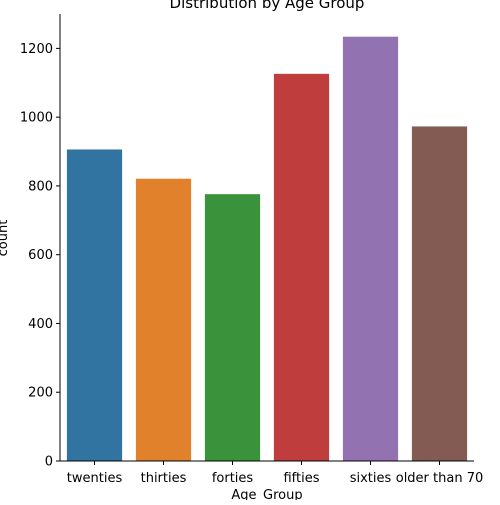 The width and height of the screenshot is (500, 505). Describe the element at coordinates (232, 327) in the screenshot. I see `bar-forties` at that location.